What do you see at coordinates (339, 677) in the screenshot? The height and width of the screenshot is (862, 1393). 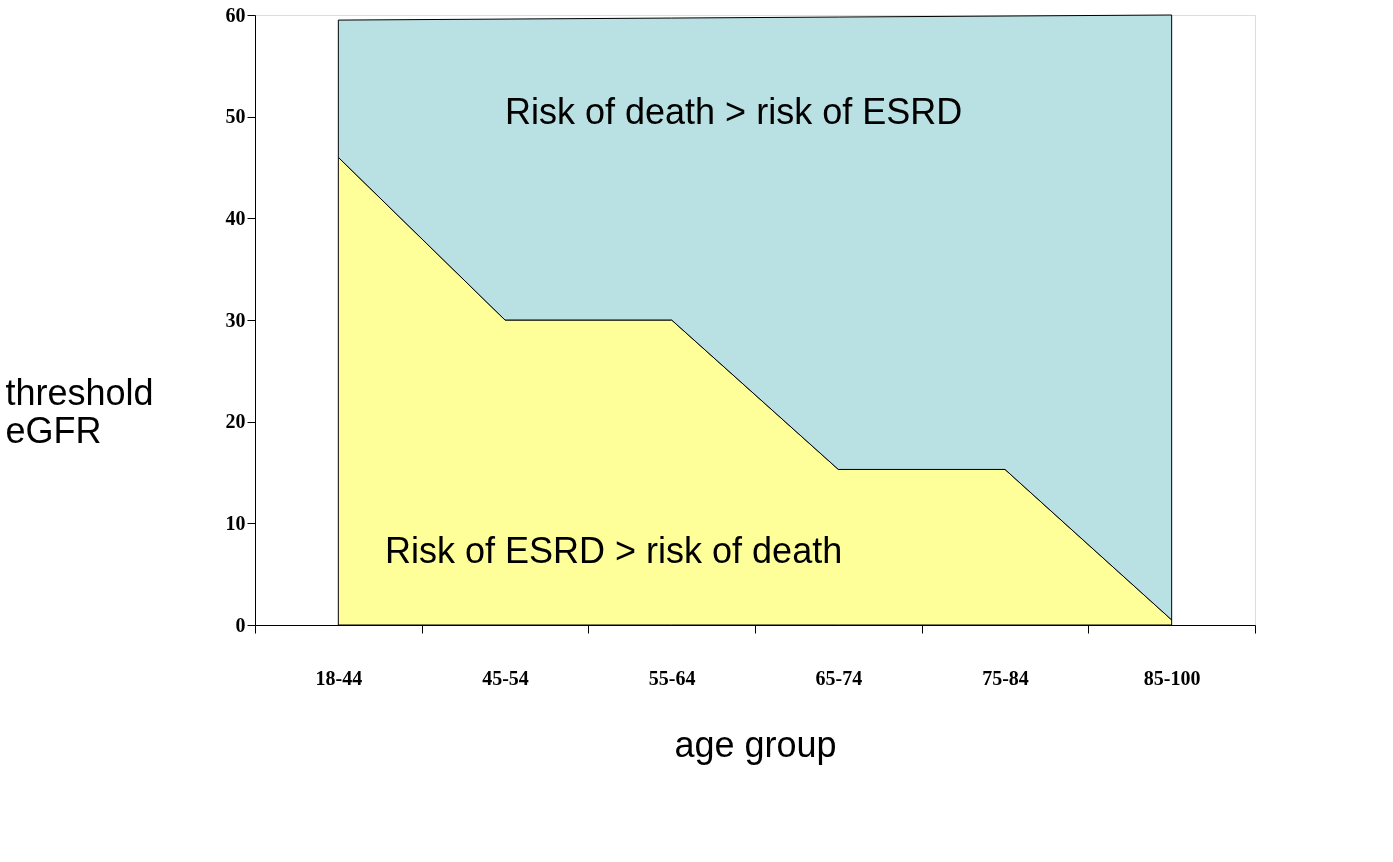 I see `x-tick-label: 18-44` at bounding box center [339, 677].